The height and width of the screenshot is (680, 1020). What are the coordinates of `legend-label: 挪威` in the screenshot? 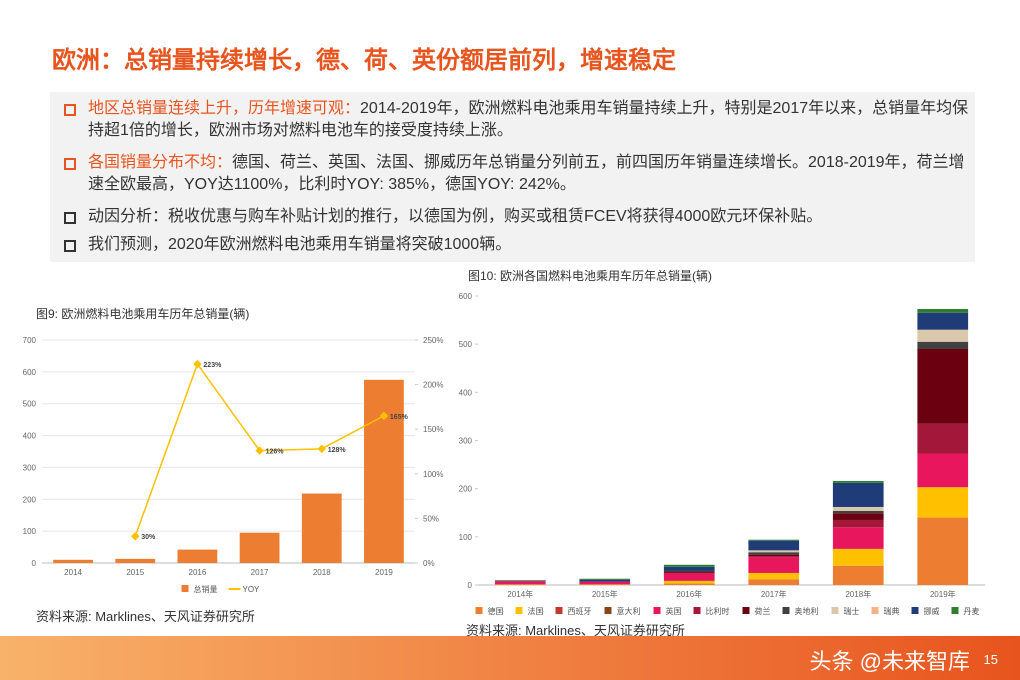 It's located at (932, 611).